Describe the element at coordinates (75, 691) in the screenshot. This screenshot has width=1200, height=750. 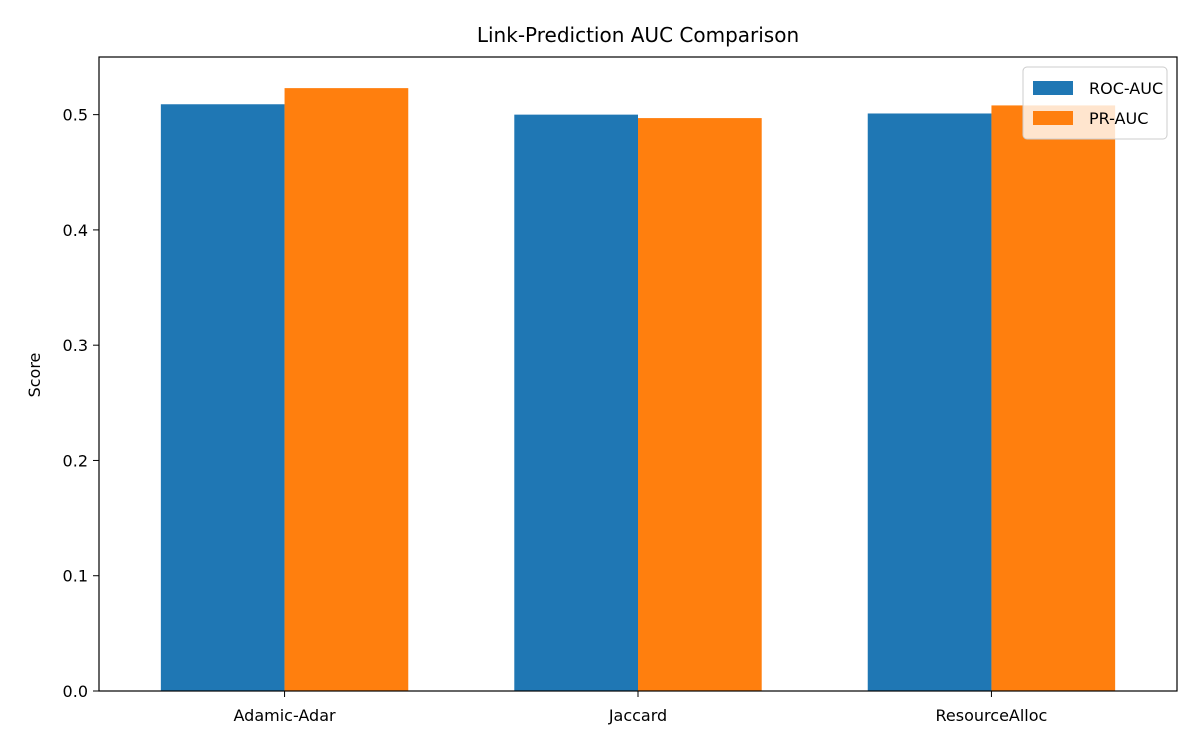
I see `y-tick-label: 0.0` at that location.